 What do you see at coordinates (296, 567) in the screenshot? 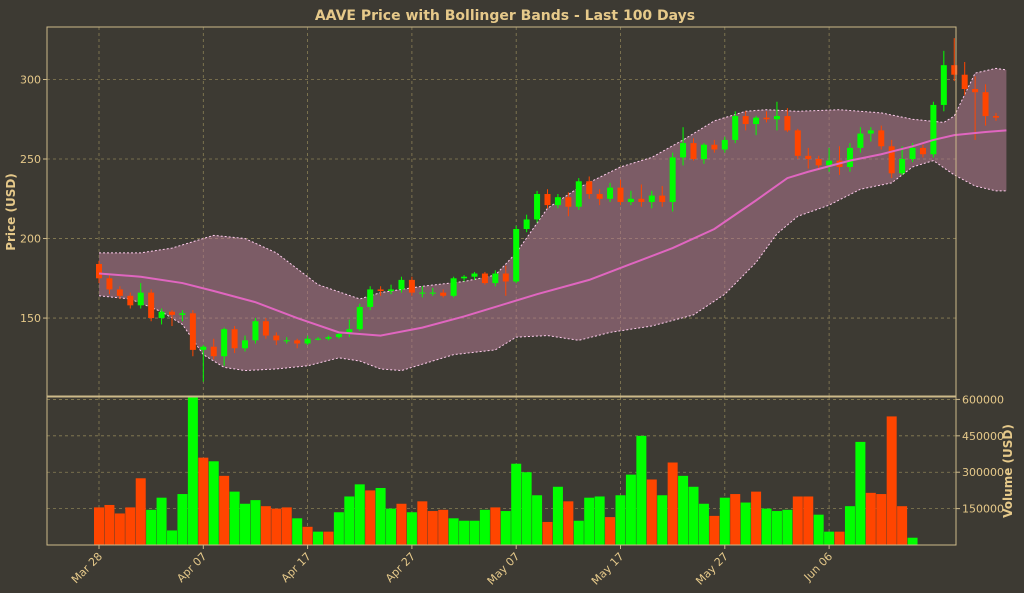
I see `date-tick-label: Apr 17` at bounding box center [296, 567].